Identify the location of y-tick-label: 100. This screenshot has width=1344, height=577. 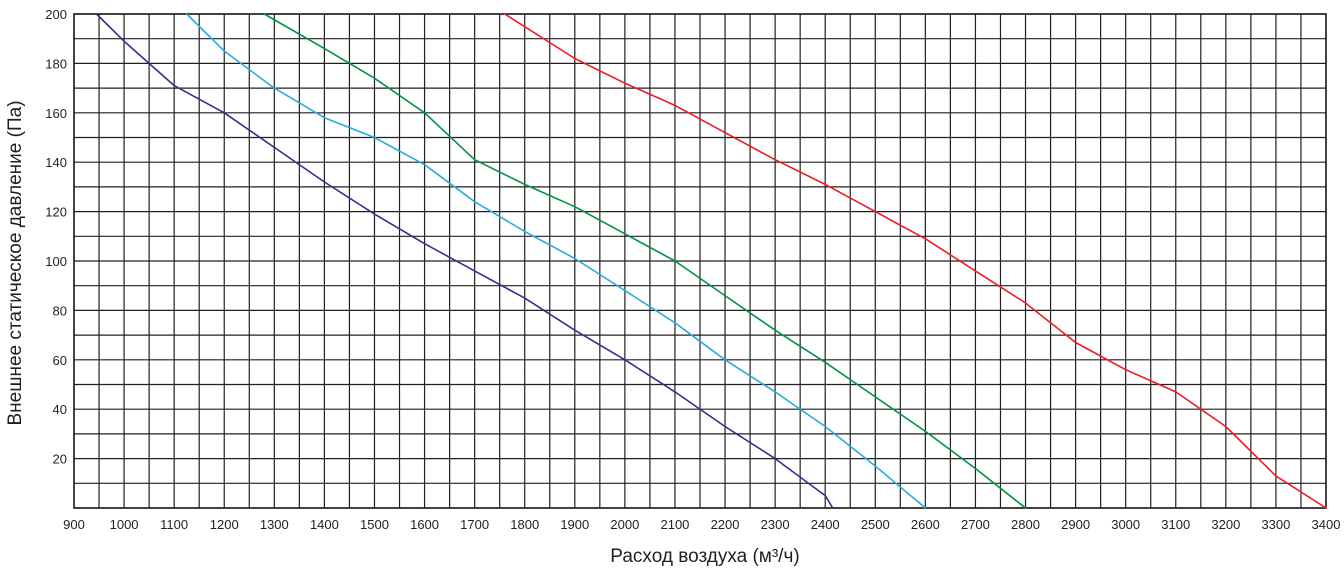
(56, 261).